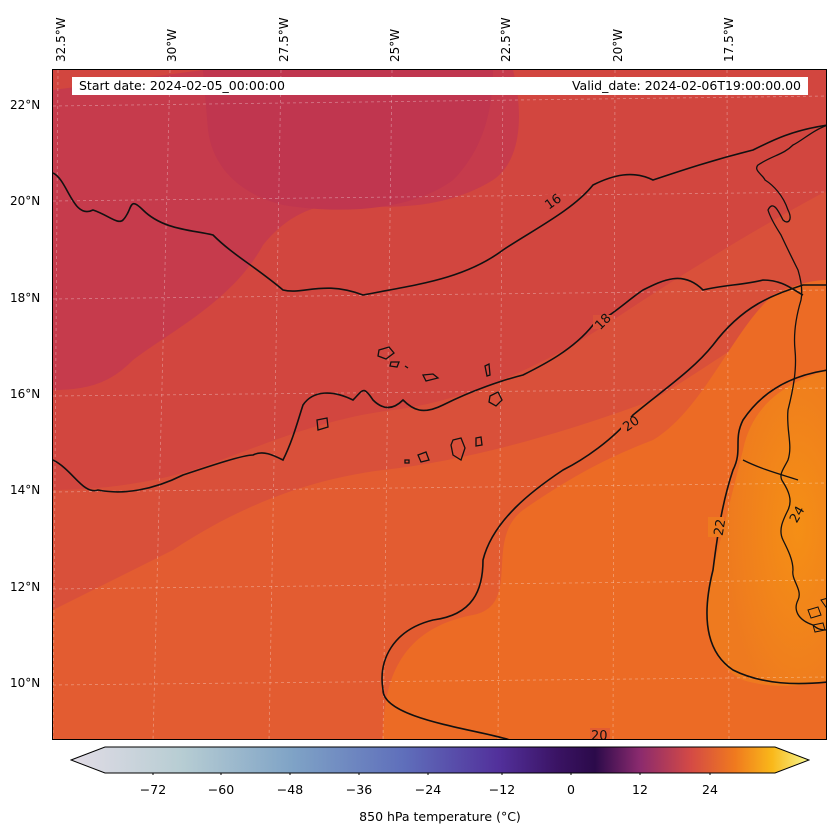 The image size is (837, 837). What do you see at coordinates (710, 789) in the screenshot?
I see `colorbar-tick-24: 24` at bounding box center [710, 789].